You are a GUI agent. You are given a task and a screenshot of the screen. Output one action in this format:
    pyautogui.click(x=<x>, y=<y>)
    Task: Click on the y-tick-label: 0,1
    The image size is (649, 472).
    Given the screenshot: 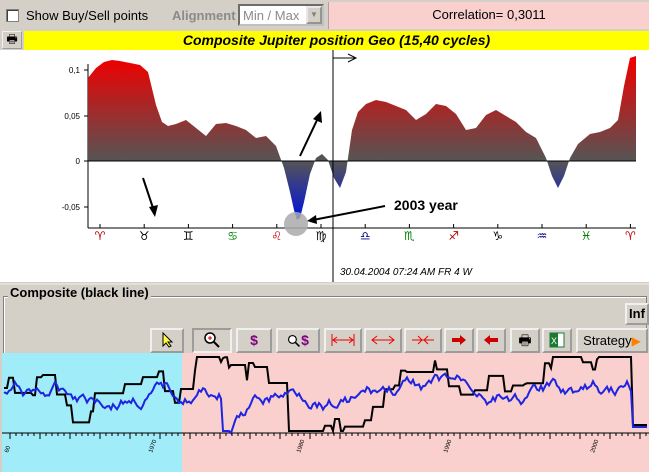 What is the action you would take?
    pyautogui.click(x=75, y=70)
    